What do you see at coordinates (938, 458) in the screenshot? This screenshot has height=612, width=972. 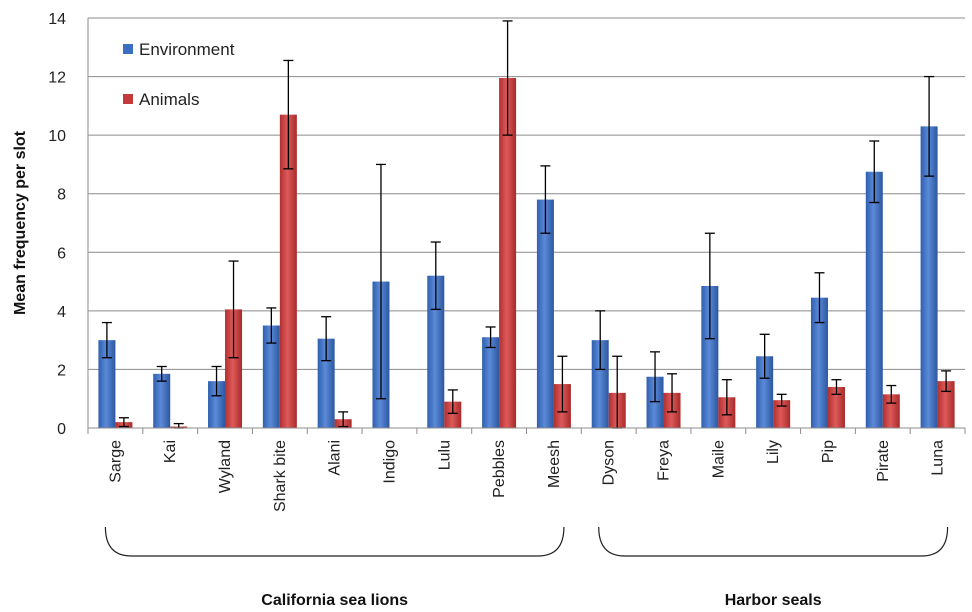 I see `x-tick-label: Luna` at bounding box center [938, 458].